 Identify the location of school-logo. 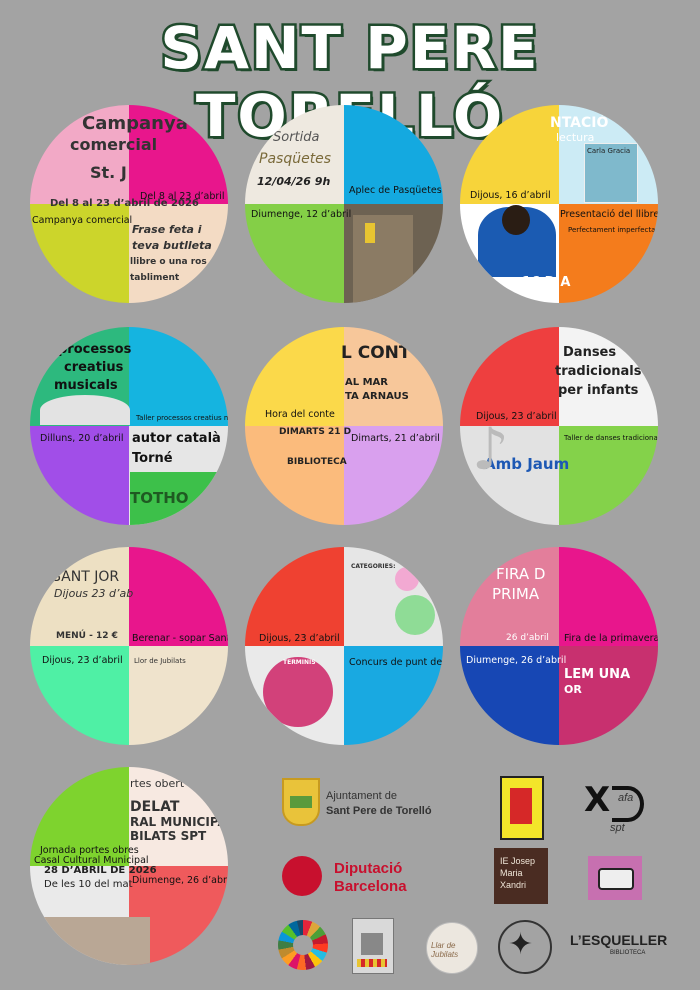
(373, 946).